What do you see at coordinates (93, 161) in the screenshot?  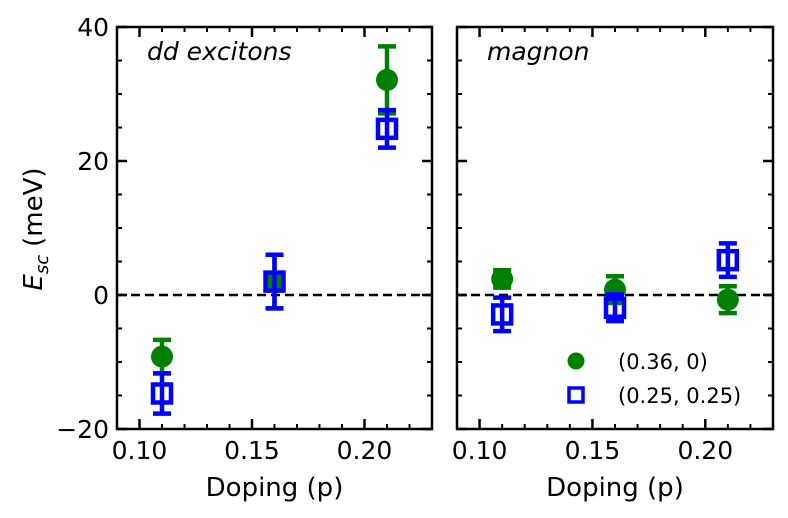 I see `y-tick-label: 20` at bounding box center [93, 161].